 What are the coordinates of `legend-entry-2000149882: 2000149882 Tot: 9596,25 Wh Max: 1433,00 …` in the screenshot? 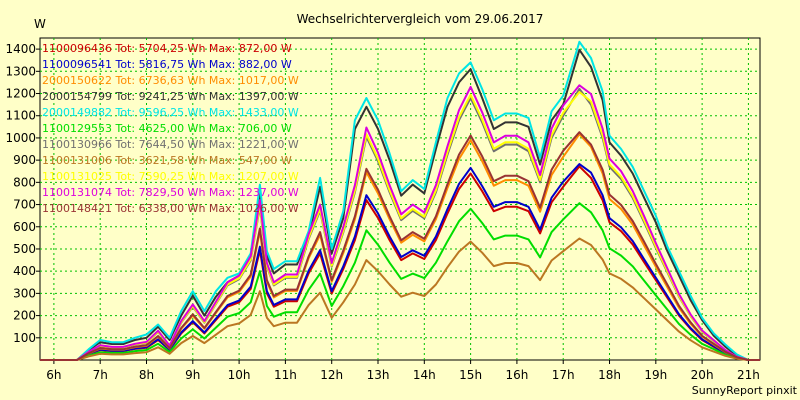 It's located at (170, 112).